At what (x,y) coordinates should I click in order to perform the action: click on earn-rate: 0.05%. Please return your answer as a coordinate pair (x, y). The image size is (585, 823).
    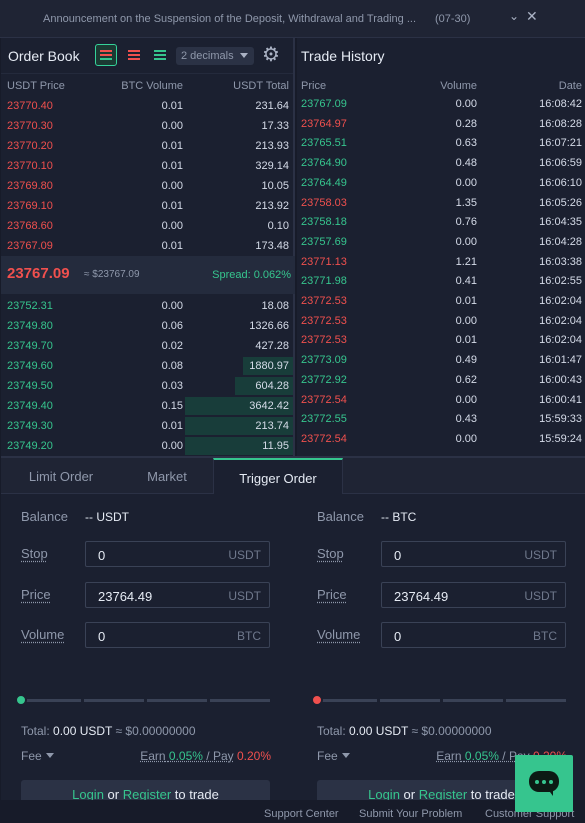
    Looking at the image, I should click on (185, 756).